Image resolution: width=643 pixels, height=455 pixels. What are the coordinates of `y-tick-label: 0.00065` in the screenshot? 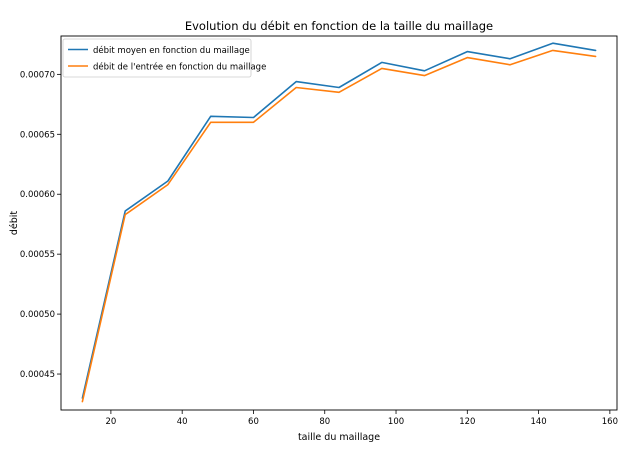 It's located at (37, 135).